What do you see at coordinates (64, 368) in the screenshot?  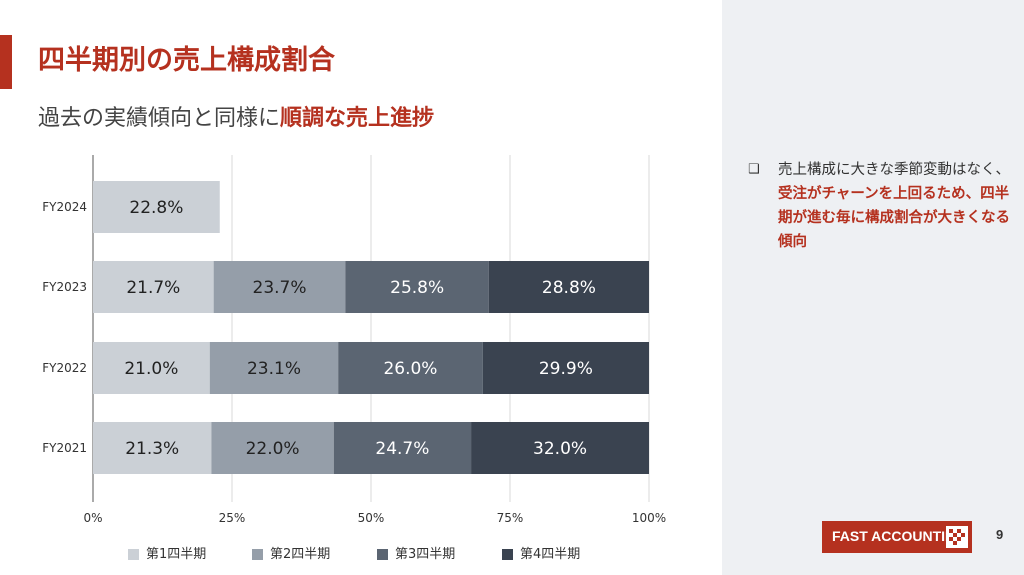 I see `y-category-label: FY2022` at bounding box center [64, 368].